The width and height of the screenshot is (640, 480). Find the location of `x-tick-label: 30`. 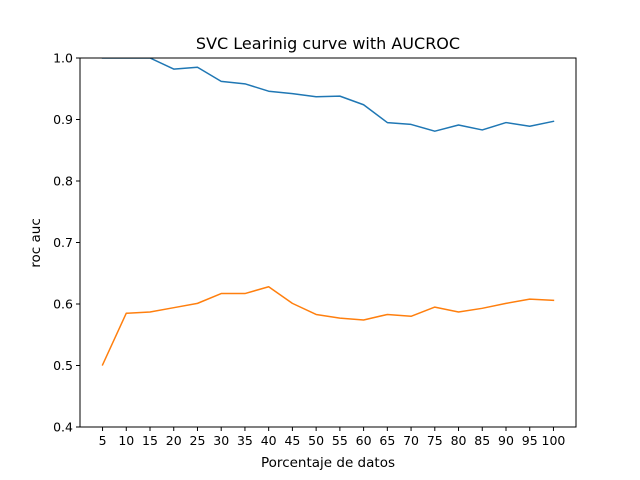

x-tick-label: 30 is located at coordinates (221, 440).